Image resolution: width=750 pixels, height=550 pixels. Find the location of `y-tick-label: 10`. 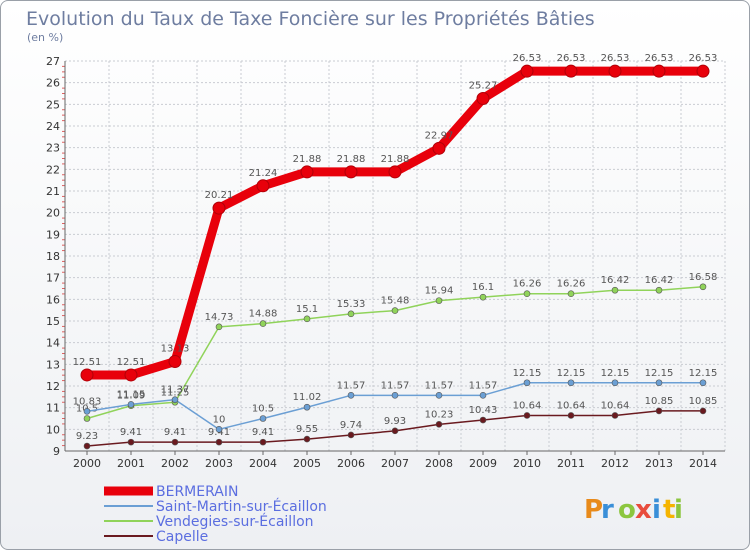

y-tick-label: 10 is located at coordinates (53, 429).